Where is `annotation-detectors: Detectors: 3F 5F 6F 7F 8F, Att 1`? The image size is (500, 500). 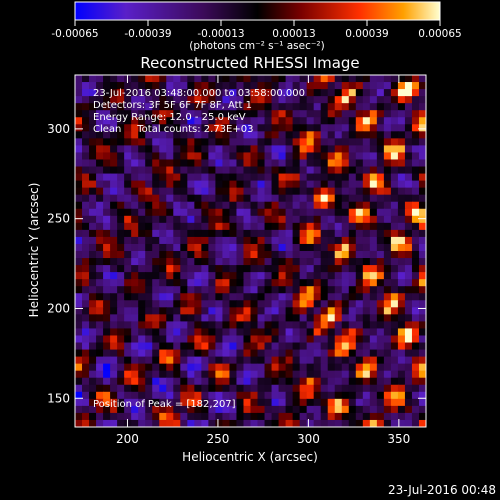 annotation-detectors: Detectors: 3F 5F 6F 7F 8F, Att 1 is located at coordinates (172, 105).